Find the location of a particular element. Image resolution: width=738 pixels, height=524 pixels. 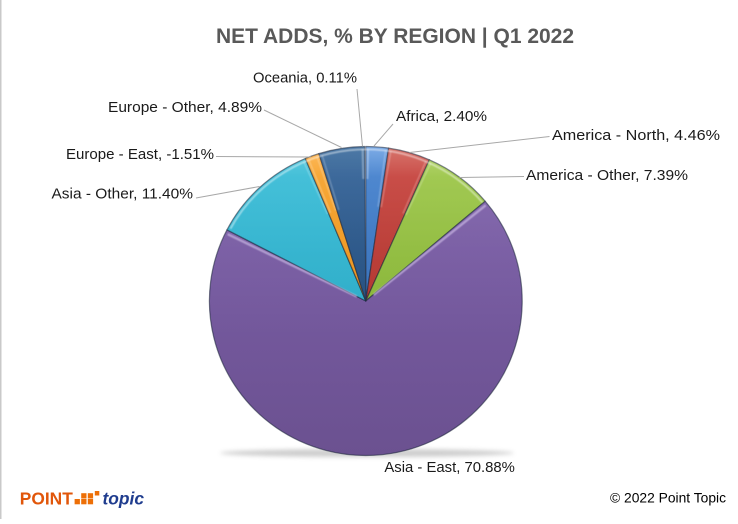

svg-text: Asia - Other, 11.40% is located at coordinates (123, 194).